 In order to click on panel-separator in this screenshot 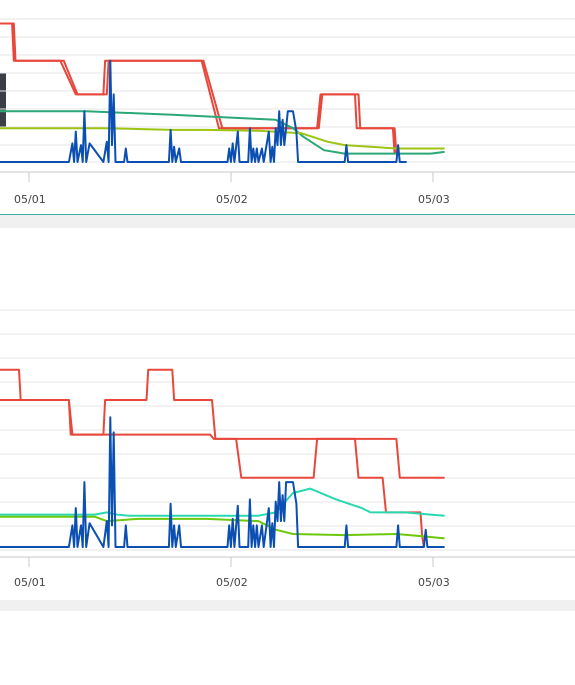, I will do `click(287, 221)`.